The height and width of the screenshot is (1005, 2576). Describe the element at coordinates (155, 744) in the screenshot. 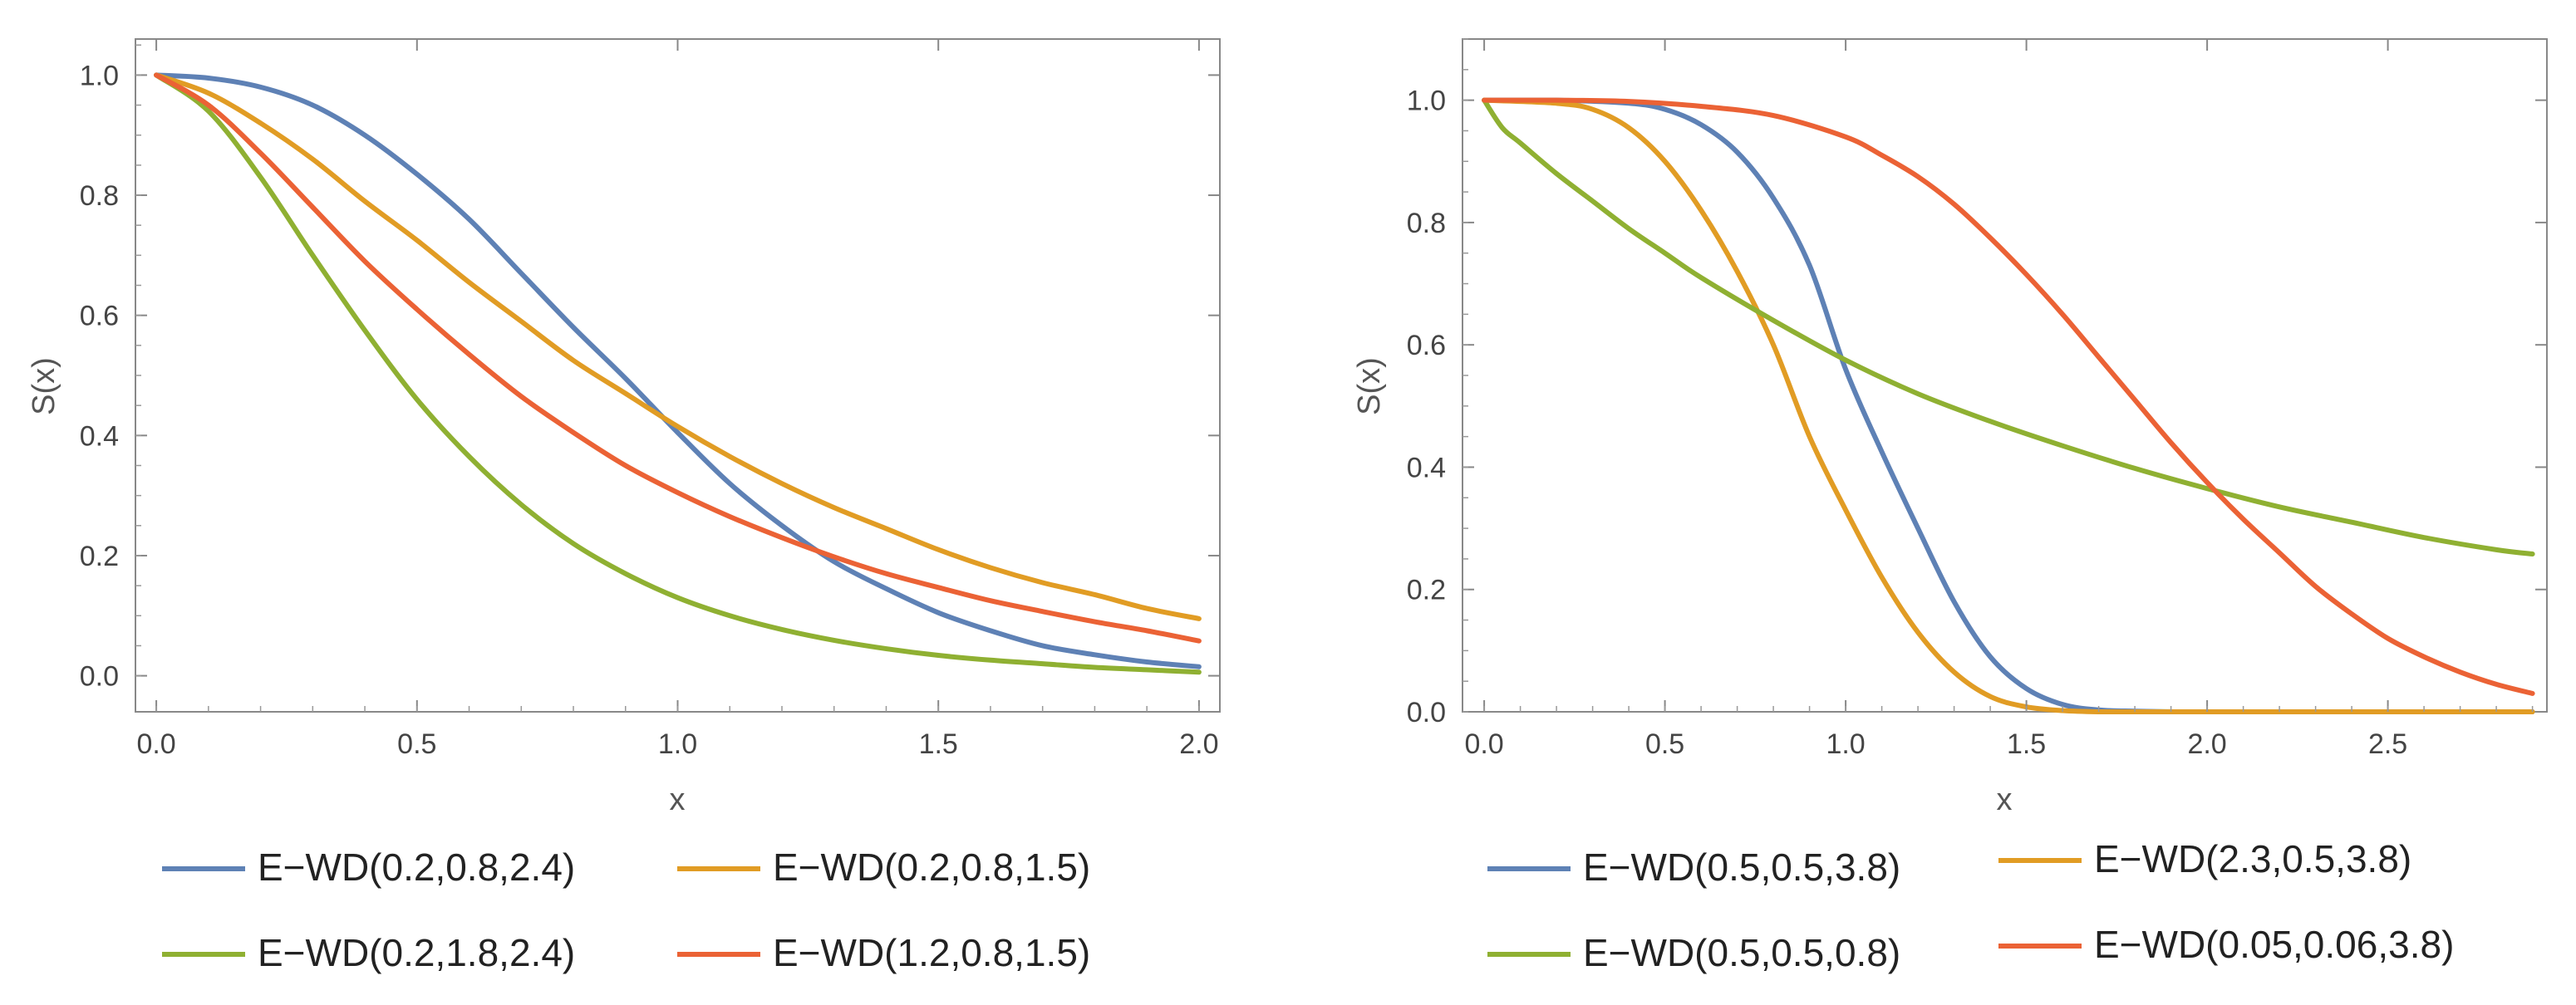

I see `left-x-tick-label: 0.0` at that location.